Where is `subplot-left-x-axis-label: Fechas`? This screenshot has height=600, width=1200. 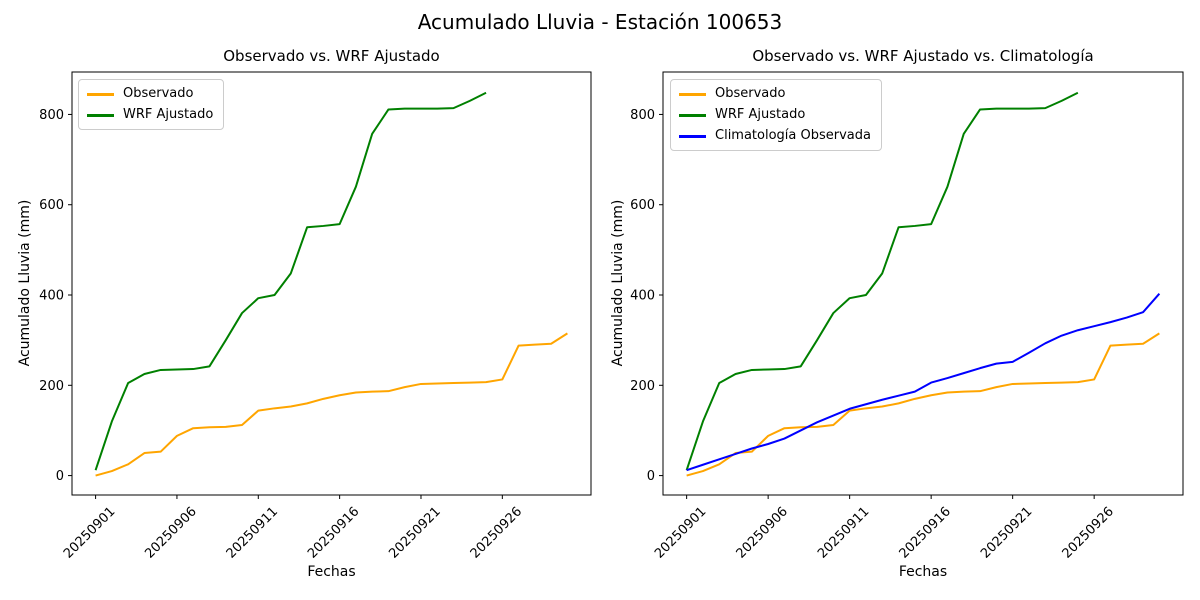
subplot-left-x-axis-label: Fechas is located at coordinates (331, 572).